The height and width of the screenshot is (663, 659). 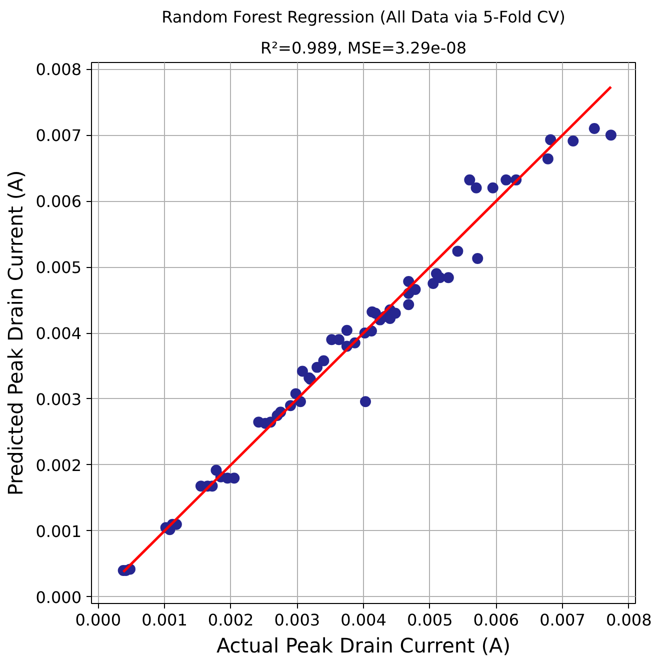 I want to click on y-tick-label: 0.008, so click(x=59, y=70).